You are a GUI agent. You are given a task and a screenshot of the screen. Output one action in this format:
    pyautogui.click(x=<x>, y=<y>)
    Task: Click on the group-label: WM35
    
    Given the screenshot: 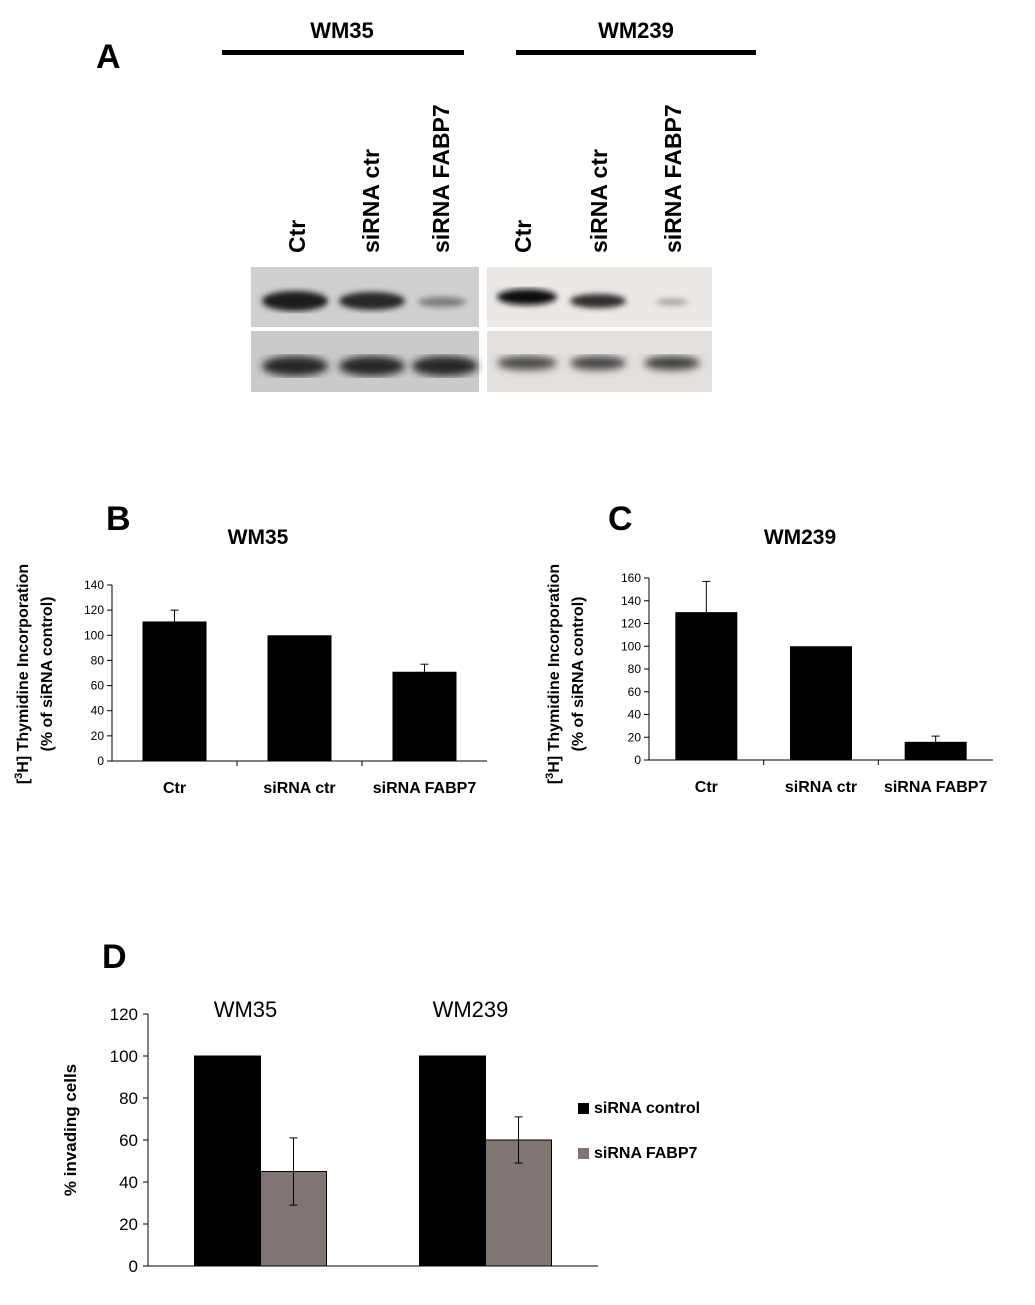 What is the action you would take?
    pyautogui.click(x=246, y=1009)
    